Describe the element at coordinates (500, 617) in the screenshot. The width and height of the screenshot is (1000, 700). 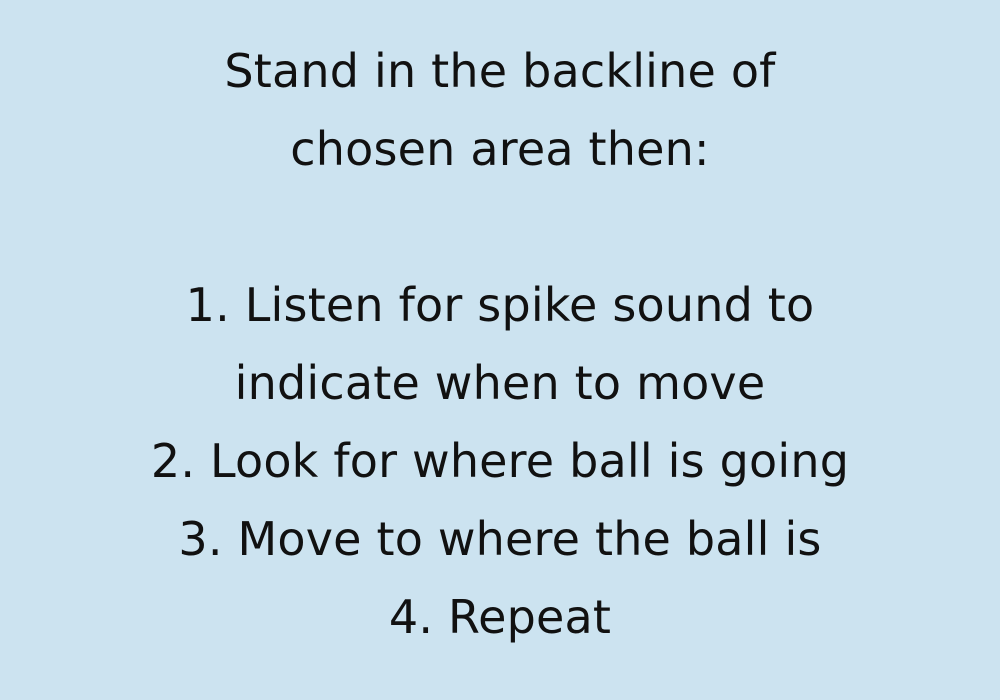
I see `step-4: 4. Repeat` at that location.